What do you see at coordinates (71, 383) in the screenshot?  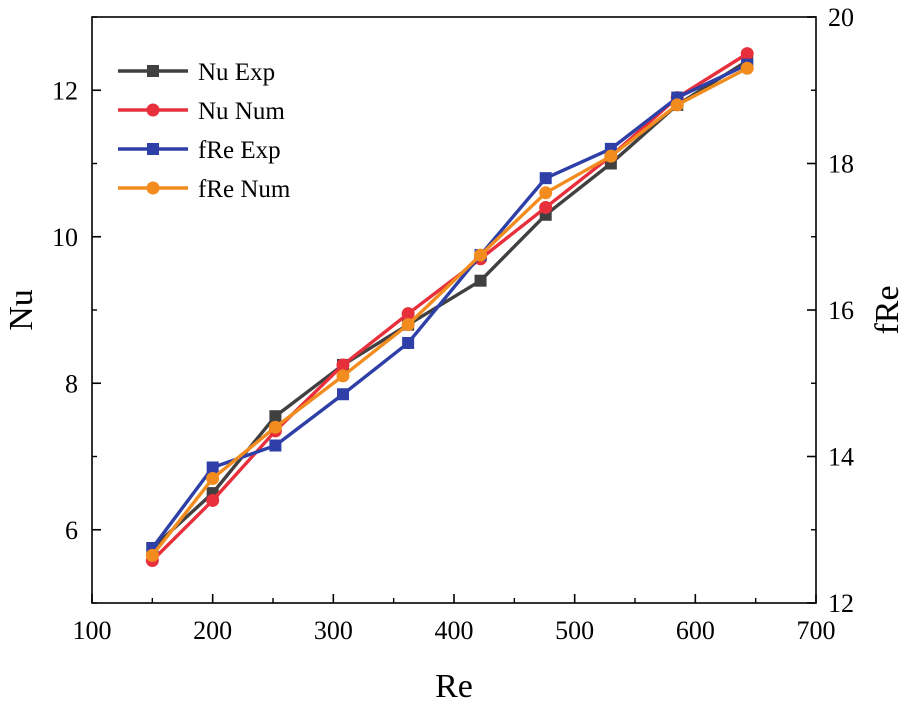 I see `y-left-tick-label: 8` at bounding box center [71, 383].